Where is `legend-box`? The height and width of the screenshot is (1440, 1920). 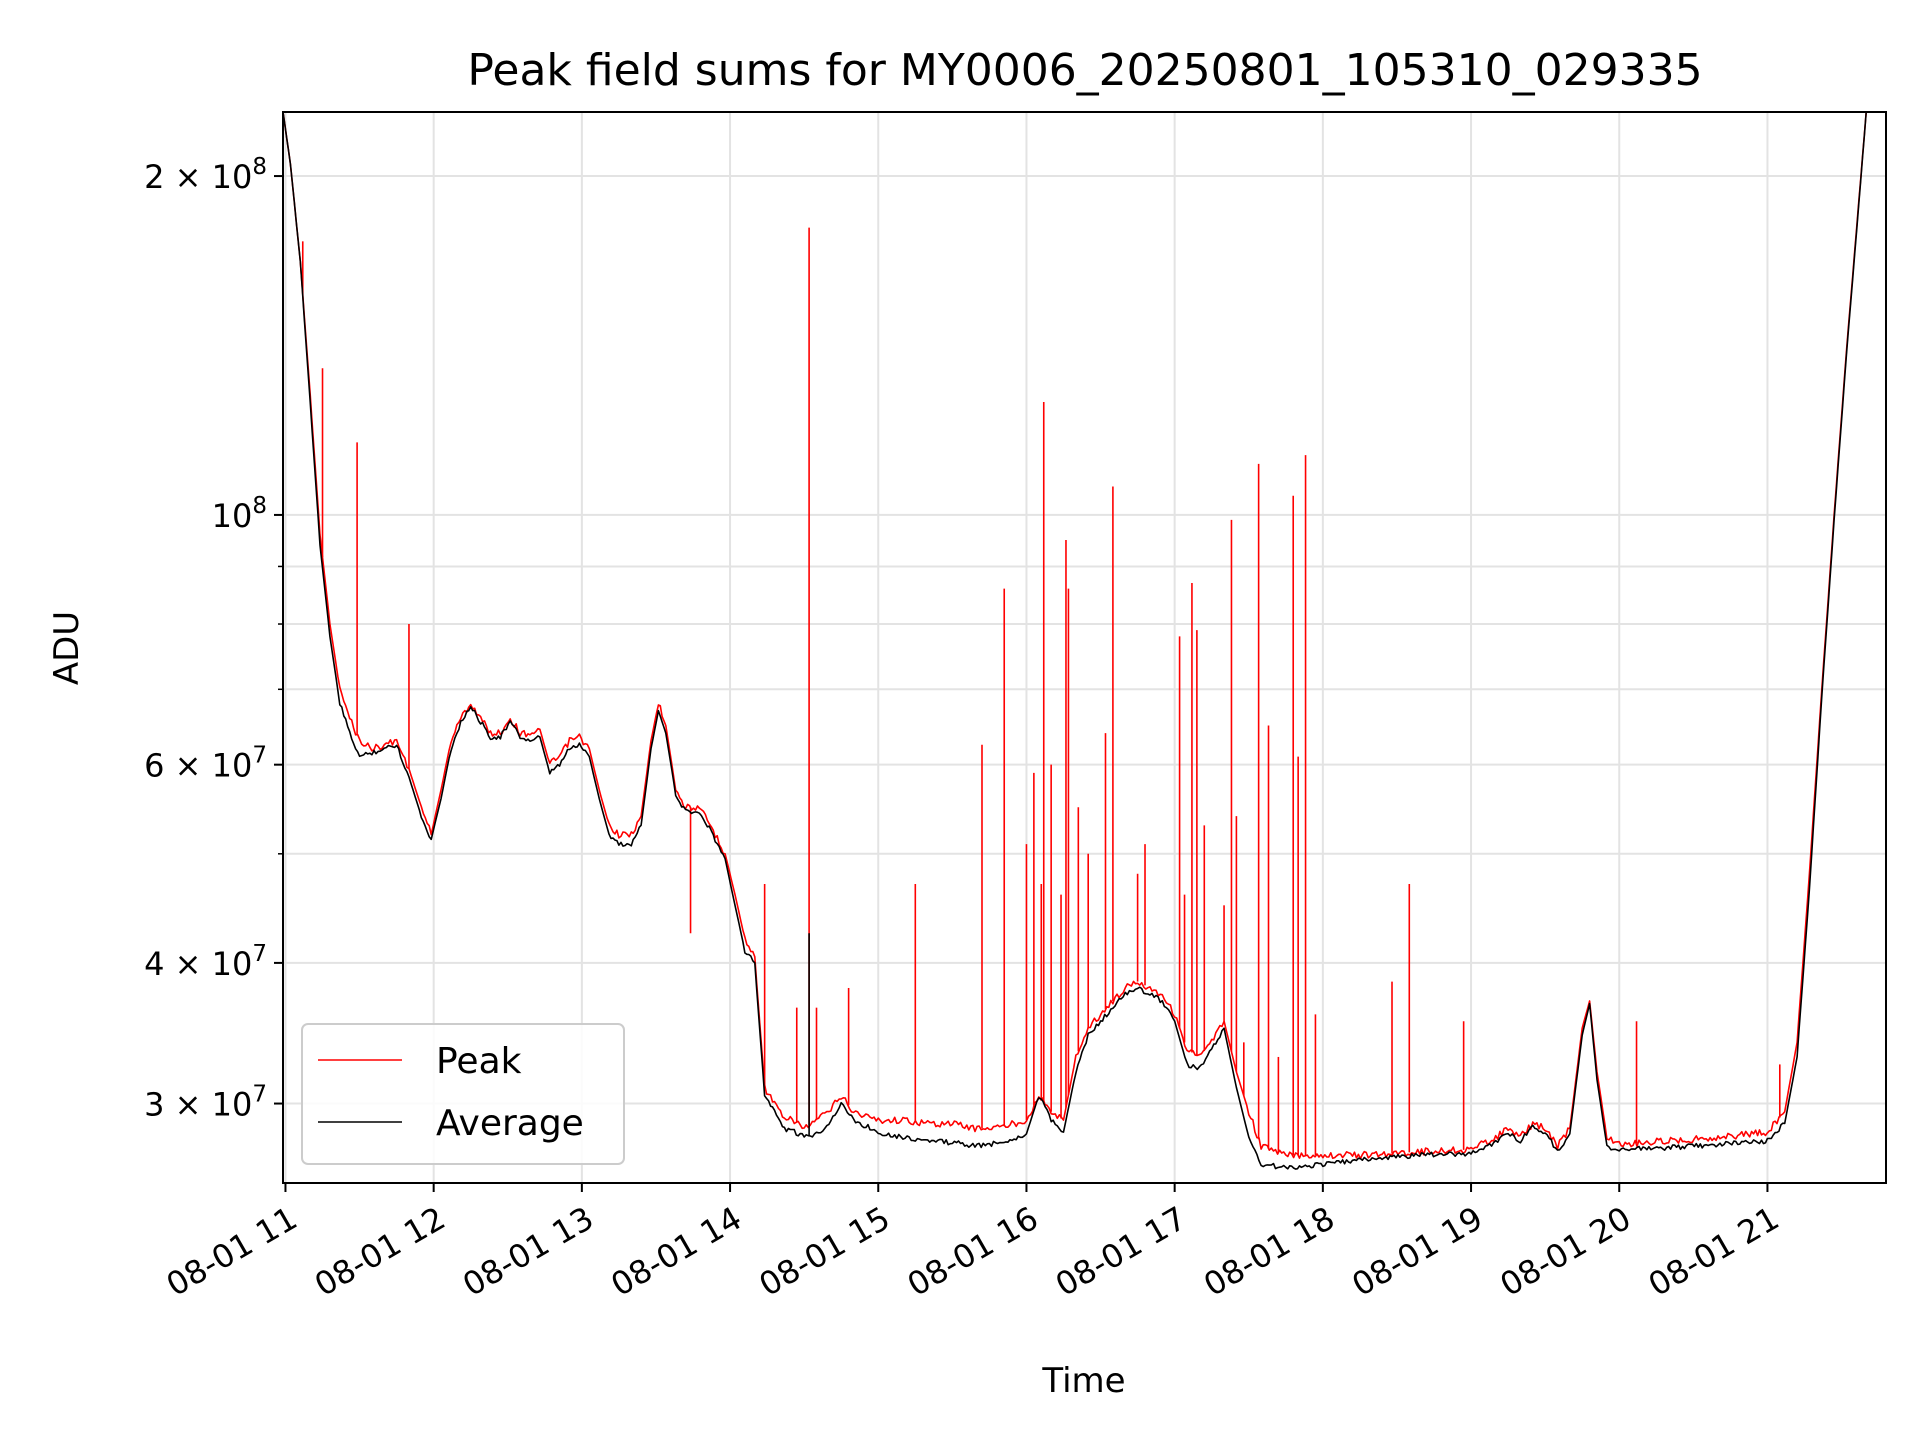
legend-box is located at coordinates (463, 1094).